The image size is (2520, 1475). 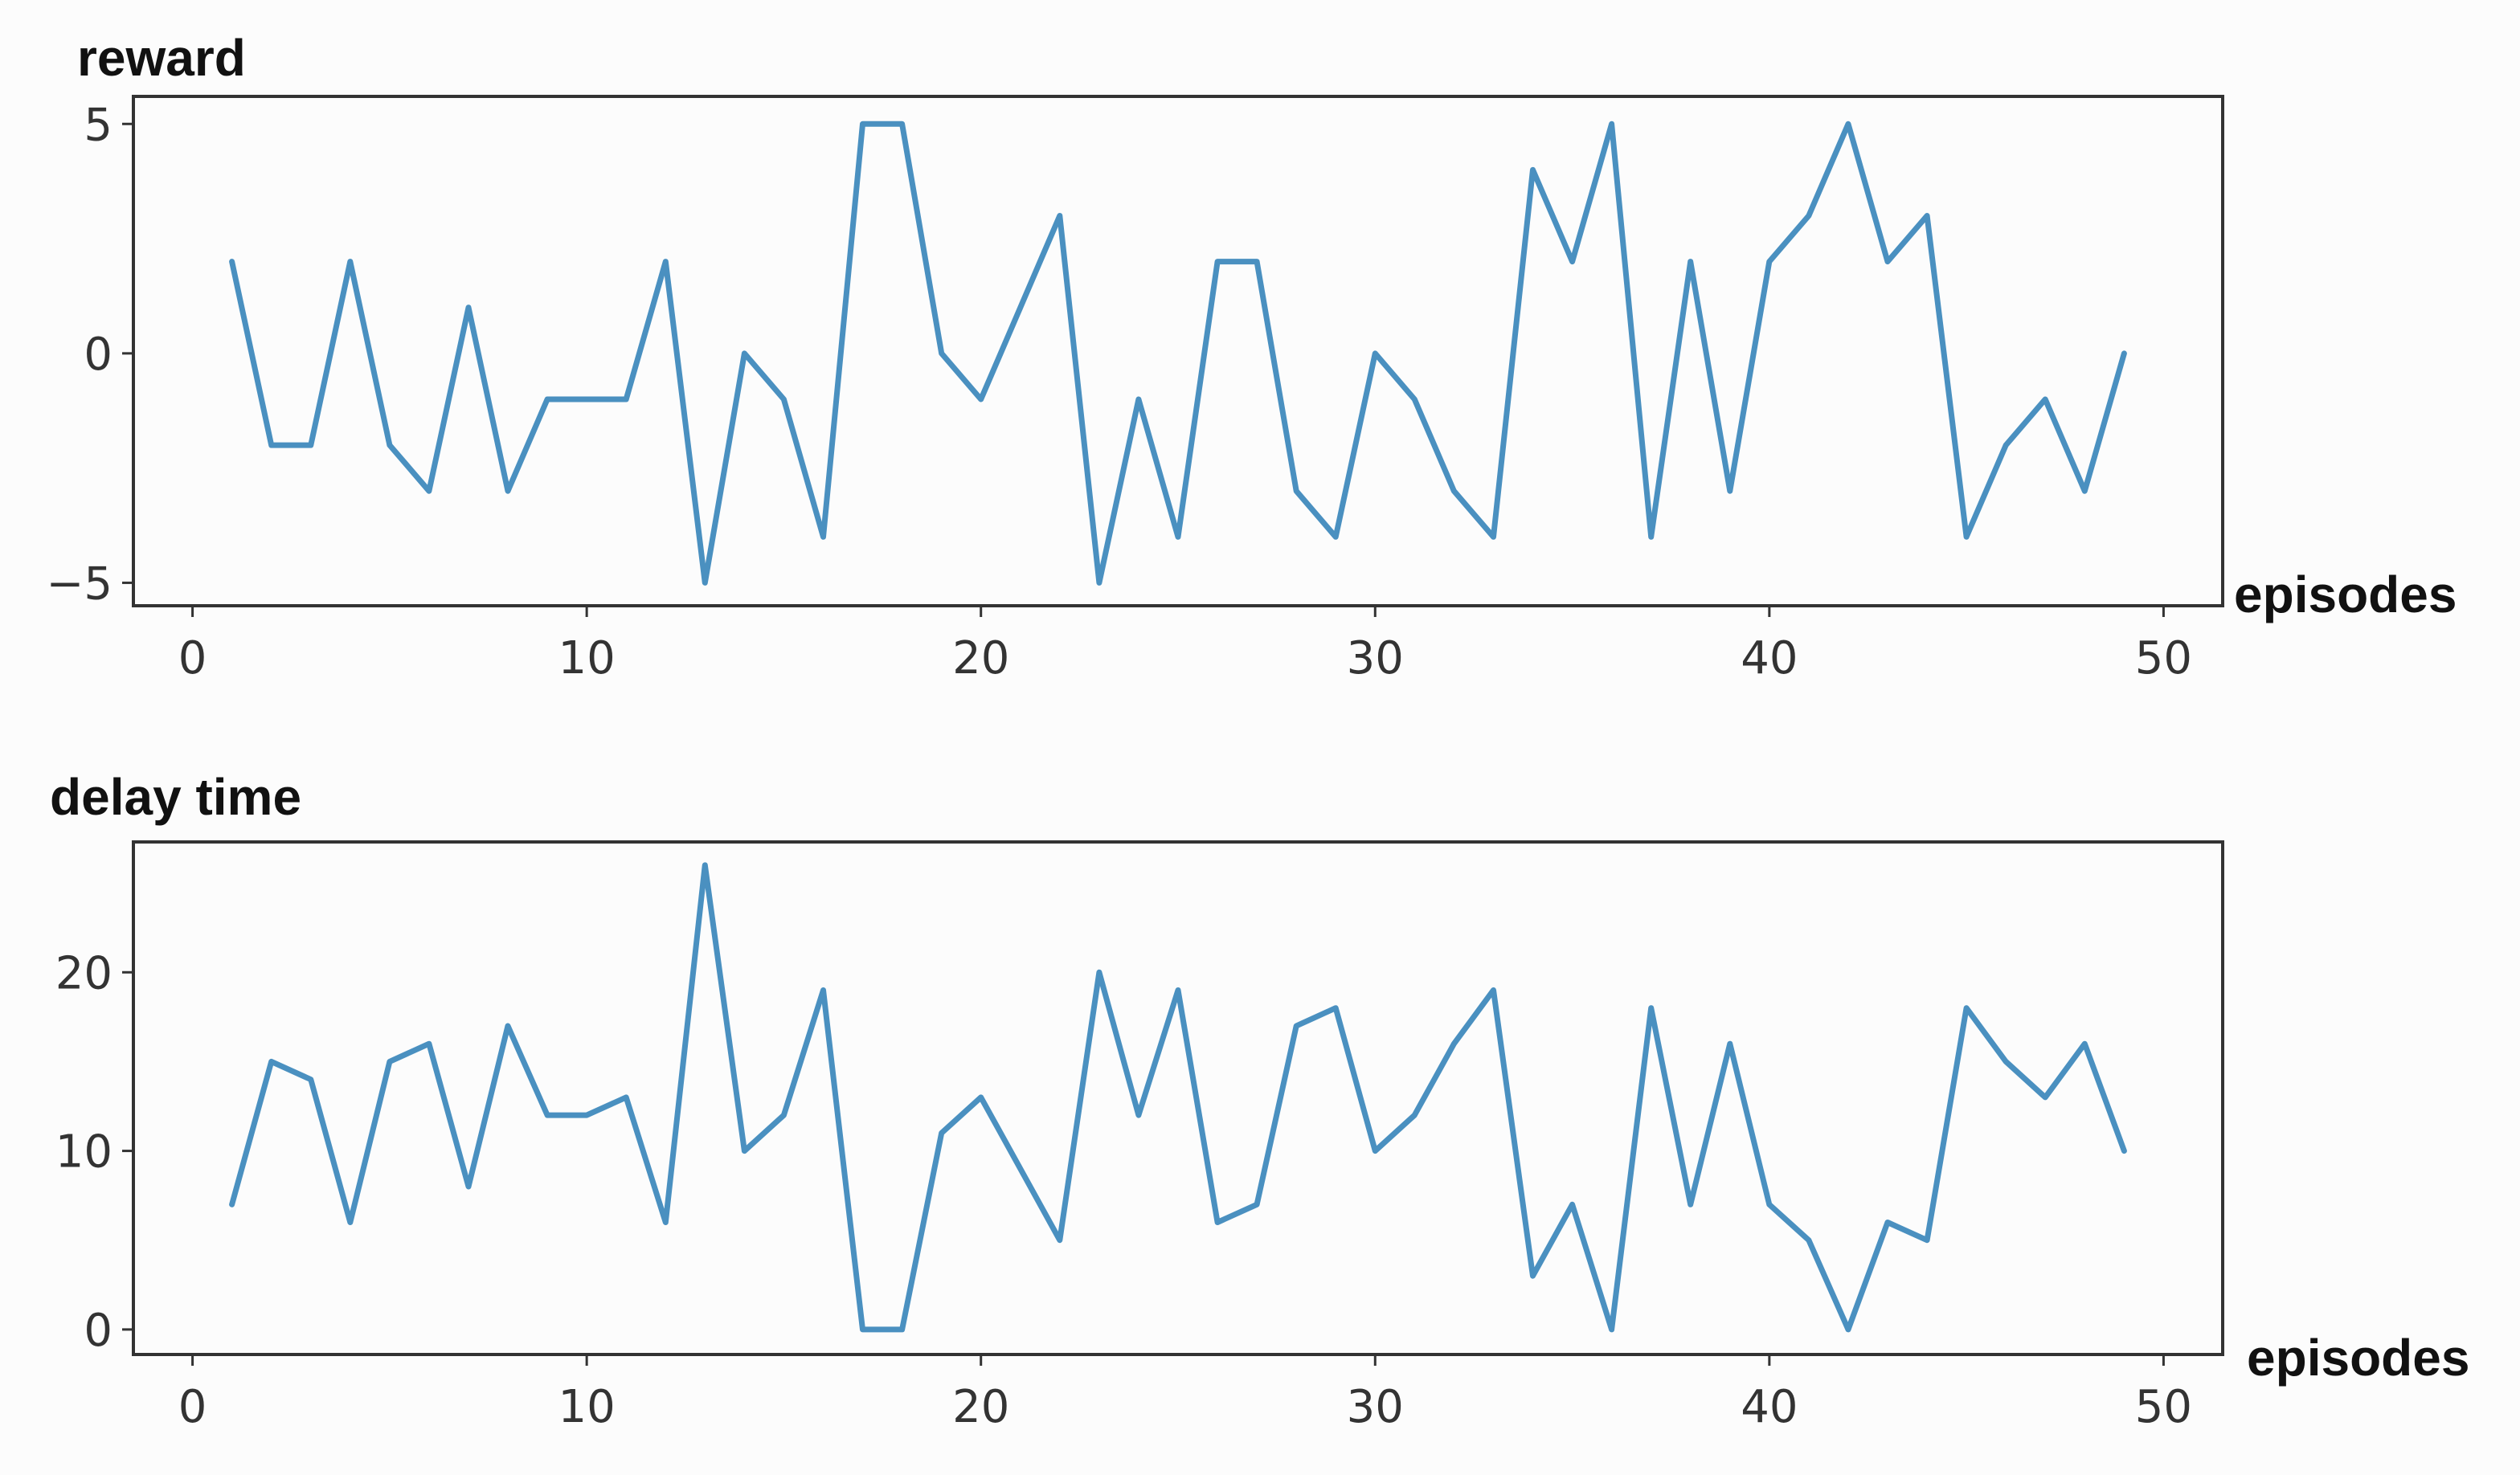 What do you see at coordinates (587, 658) in the screenshot?
I see `reward-x-tick-label: 10` at bounding box center [587, 658].